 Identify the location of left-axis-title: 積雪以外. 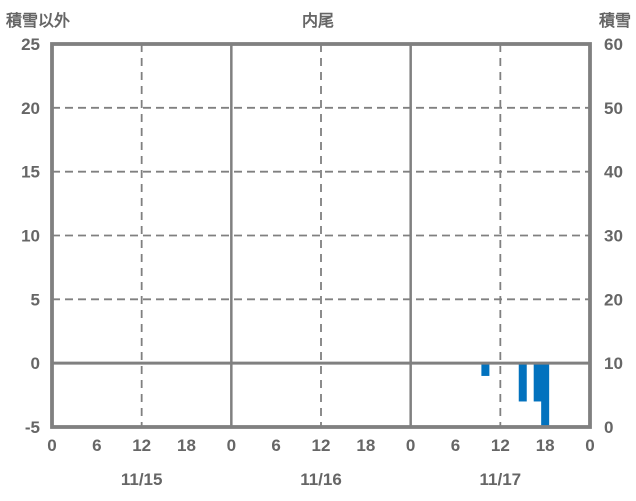
(38, 21).